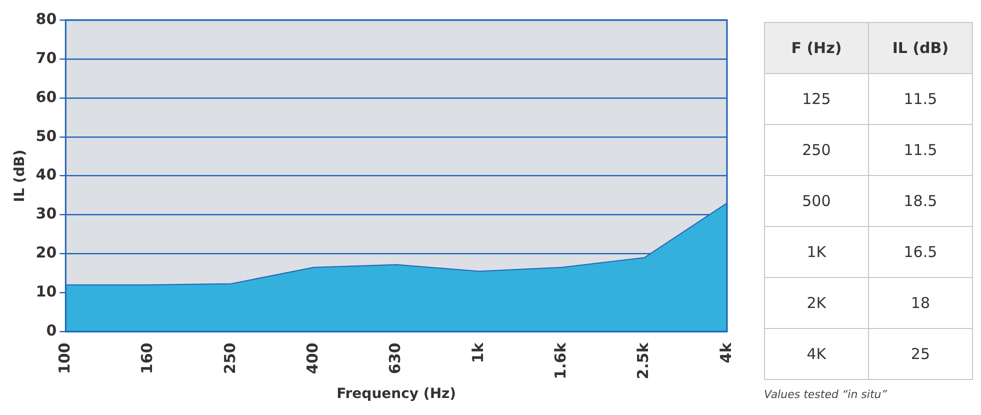 The width and height of the screenshot is (981, 415). I want to click on y-tick-label: 60, so click(46, 97).